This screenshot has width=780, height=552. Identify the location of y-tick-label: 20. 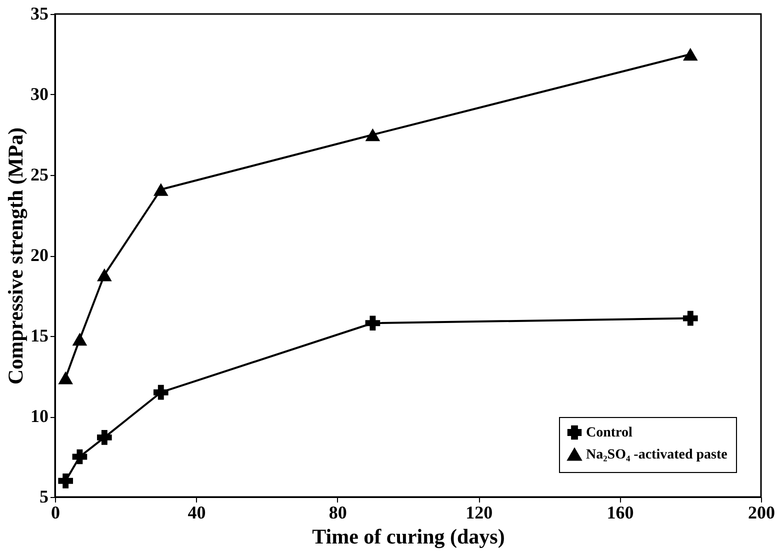
(39, 255).